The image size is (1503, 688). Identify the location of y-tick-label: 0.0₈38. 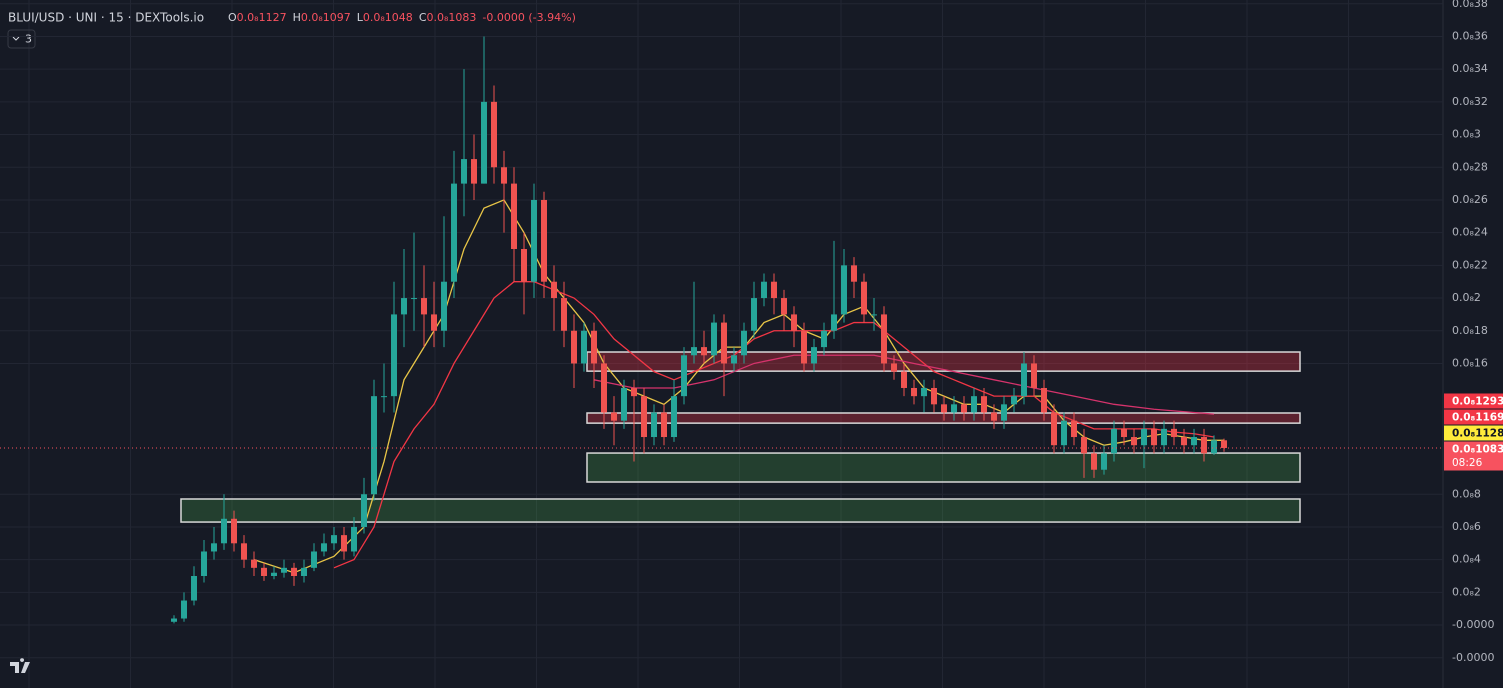
(1470, 5).